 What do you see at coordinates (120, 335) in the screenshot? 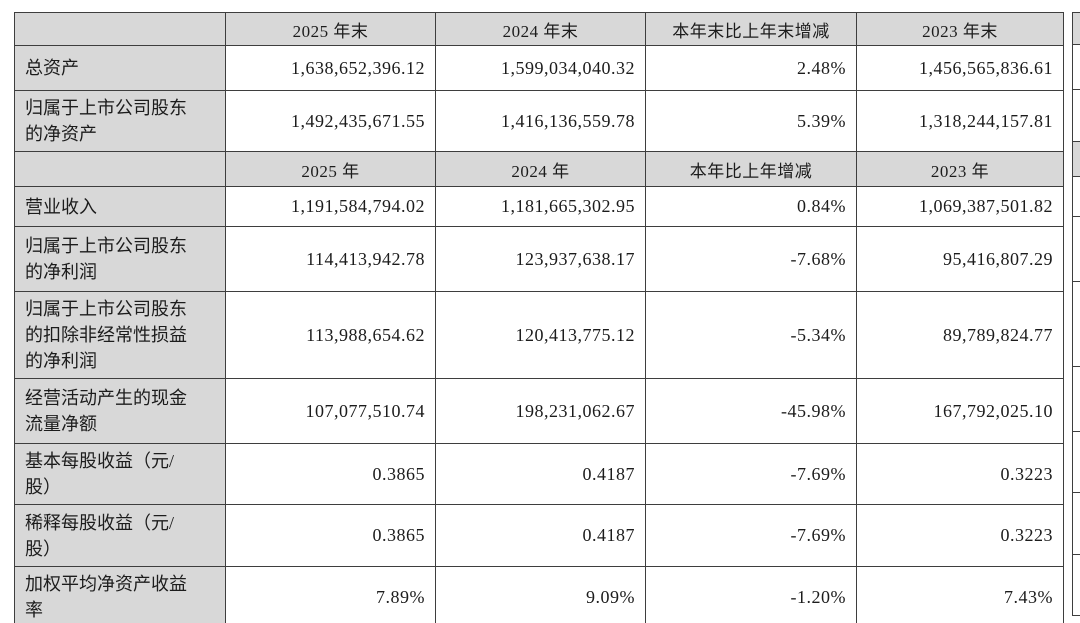
I see `row-label: 归属于上市公司股东的扣除非经常性损益的净利润` at bounding box center [120, 335].